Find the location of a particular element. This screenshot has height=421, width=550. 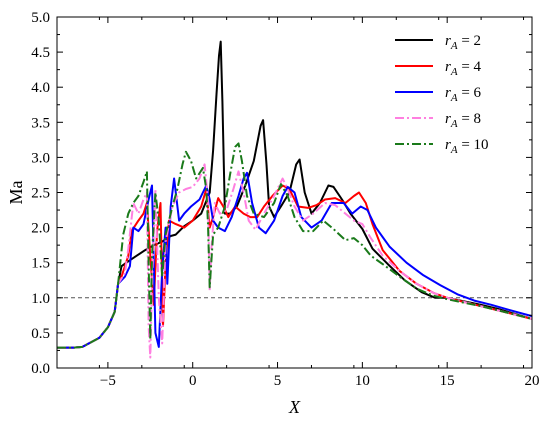

y-tick-label: 3.5 is located at coordinates (40, 123).